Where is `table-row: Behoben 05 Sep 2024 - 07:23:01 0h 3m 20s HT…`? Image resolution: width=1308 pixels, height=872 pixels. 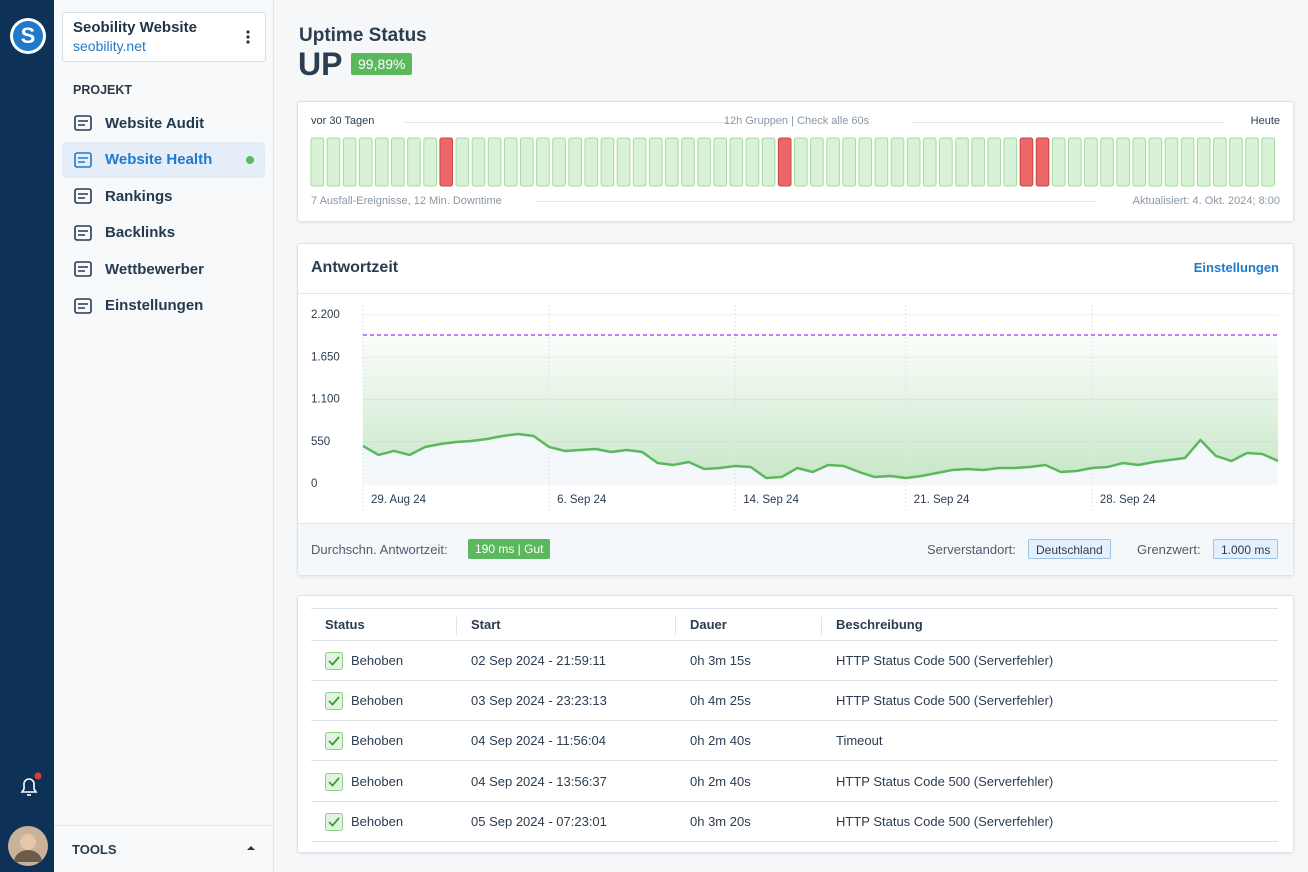 table-row: Behoben 05 Sep 2024 - 07:23:01 0h 3m 20s HT… is located at coordinates (794, 822).